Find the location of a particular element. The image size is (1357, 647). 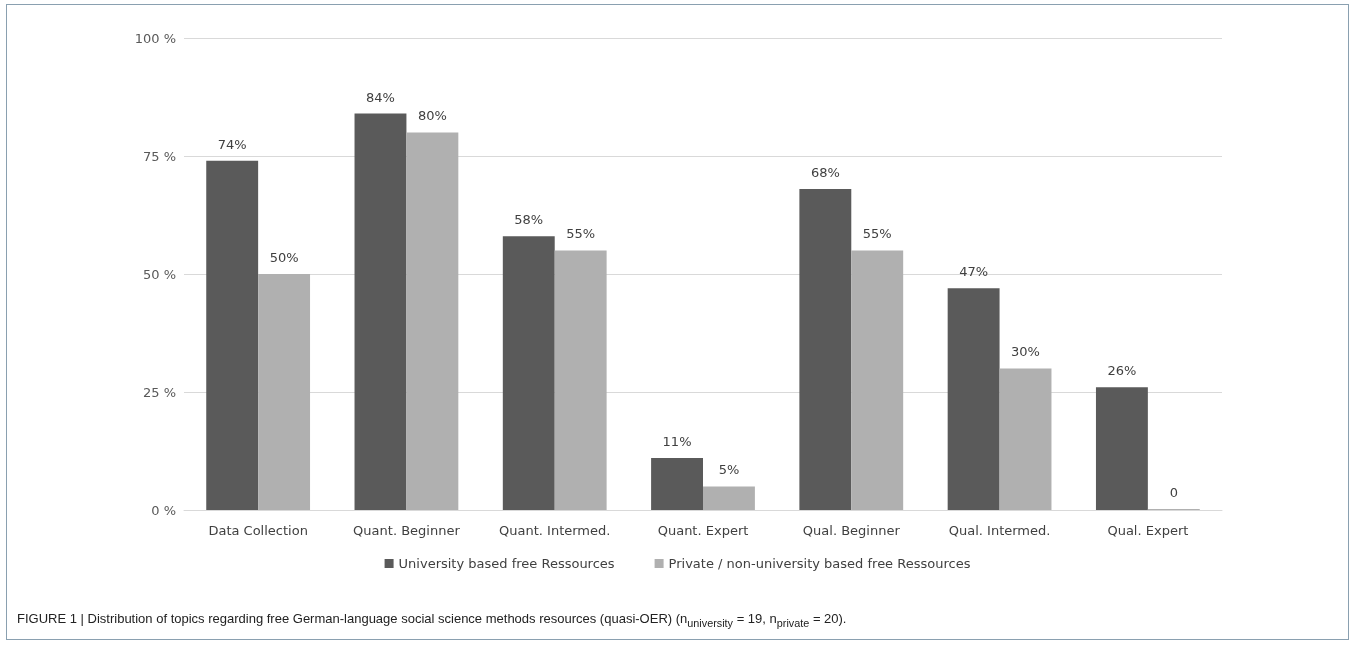

y-tick-label: 50 % is located at coordinates (159, 274).